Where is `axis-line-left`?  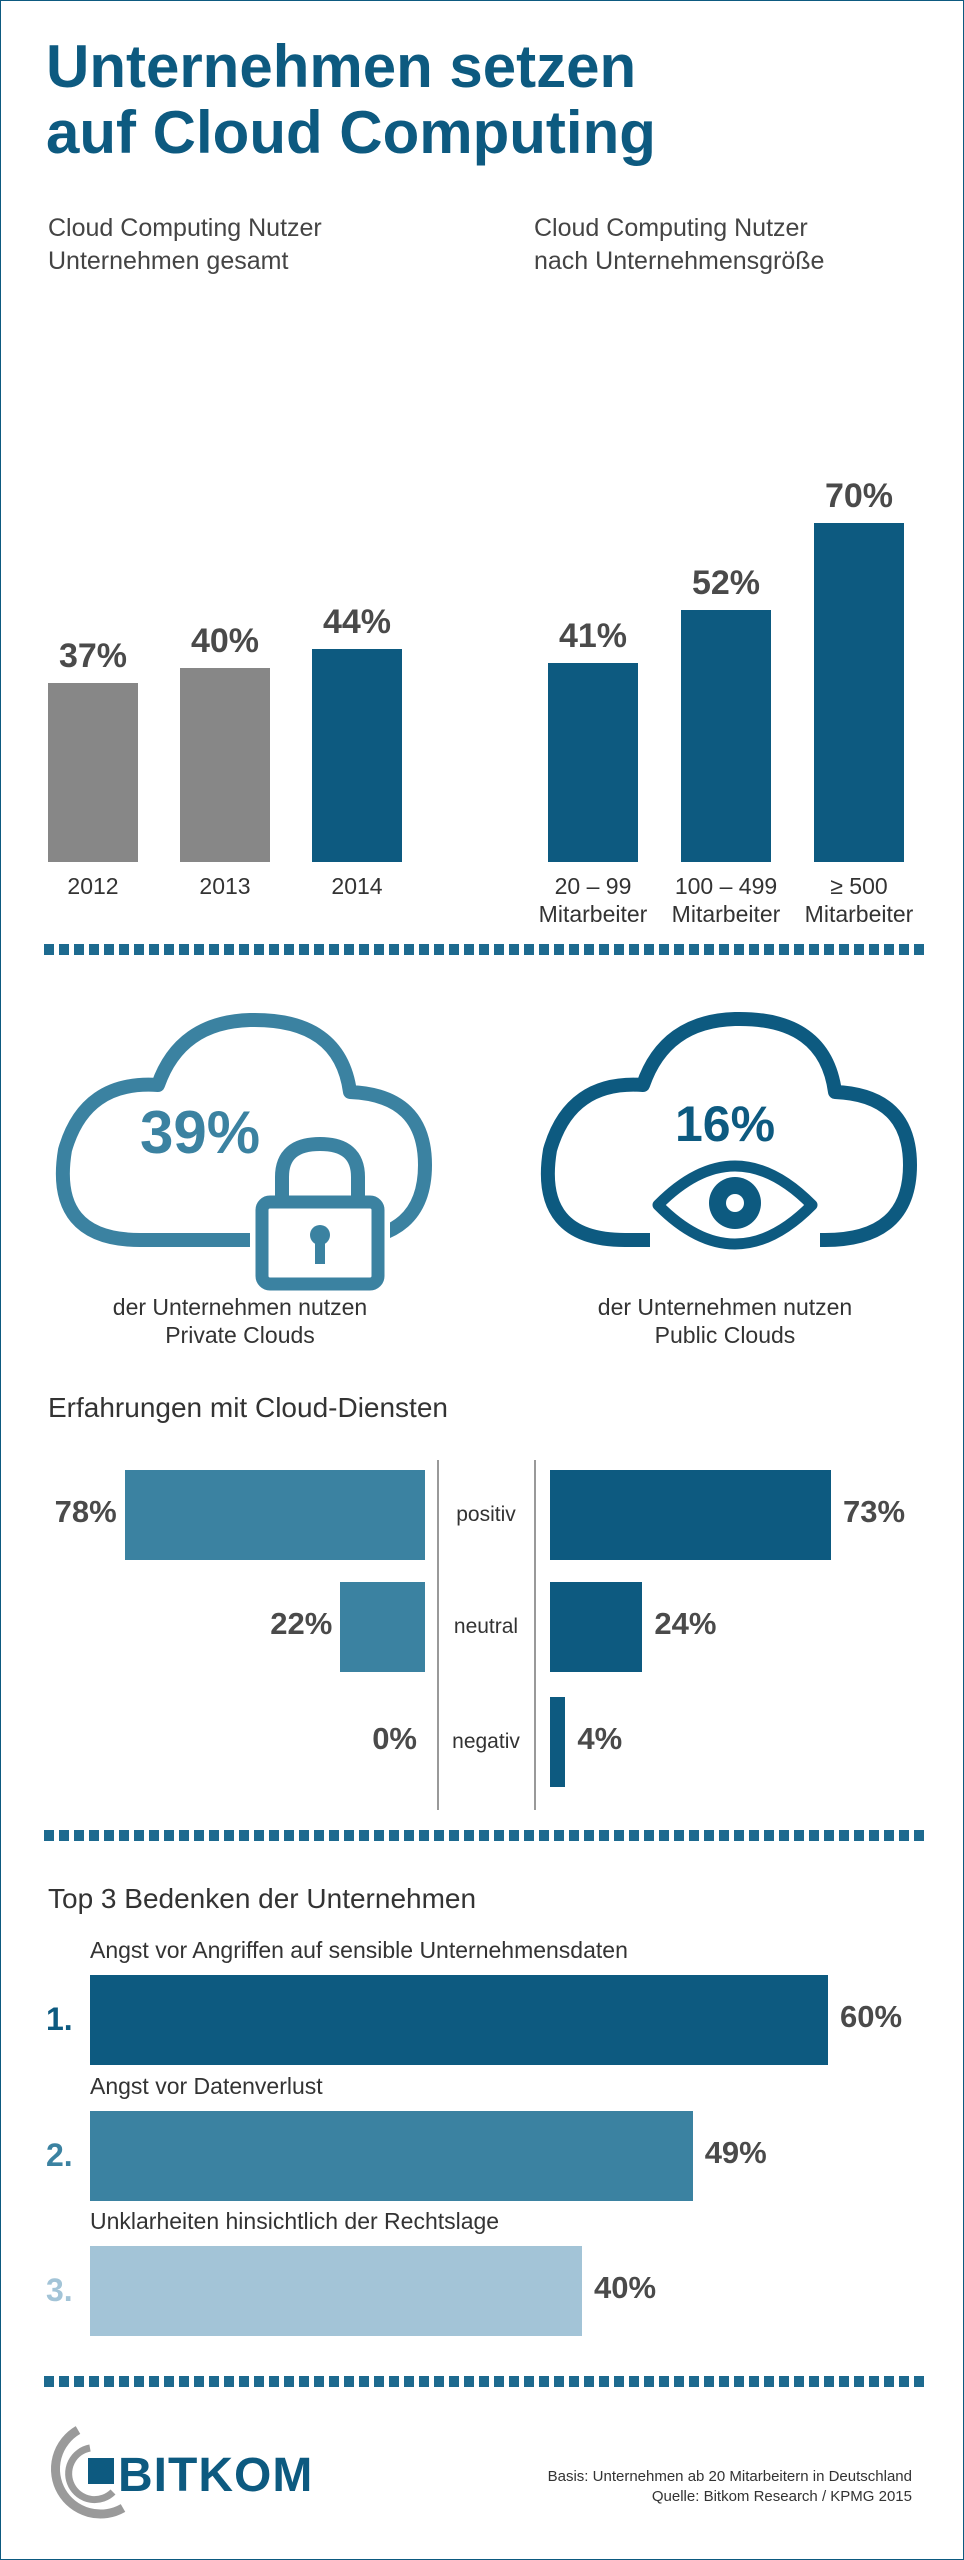
axis-line-left is located at coordinates (438, 1635).